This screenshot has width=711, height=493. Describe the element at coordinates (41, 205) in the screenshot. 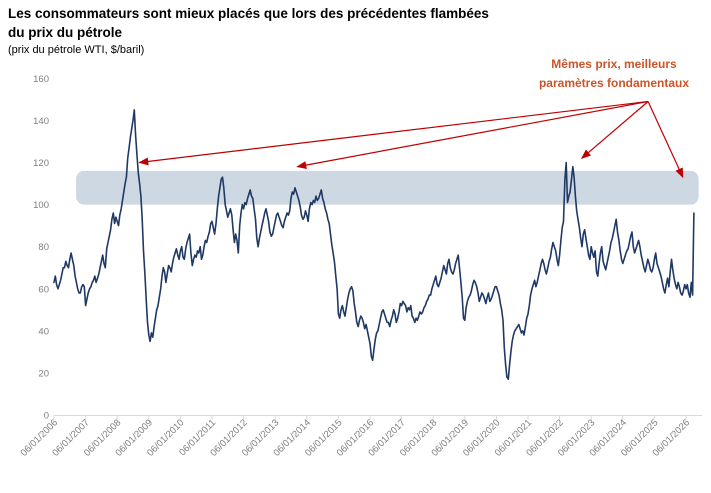

I see `svg-text: 100` at that location.